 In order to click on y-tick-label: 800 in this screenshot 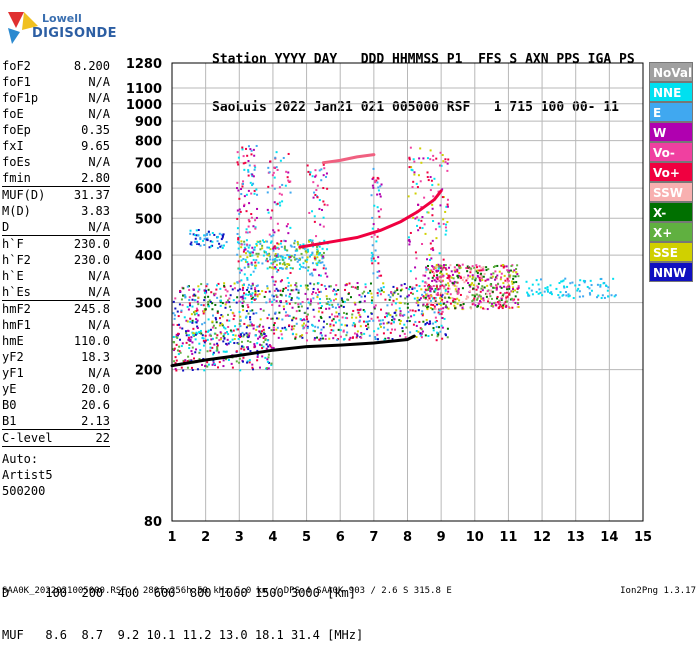, I will do `click(148, 142)`.